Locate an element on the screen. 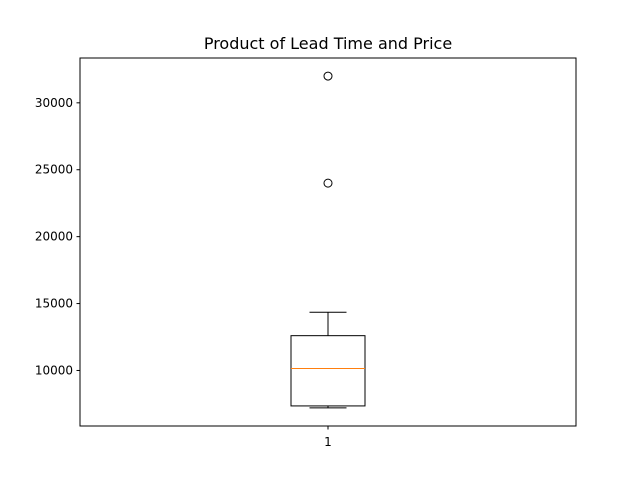 Image resolution: width=640 pixels, height=480 pixels. y-tick-label: 15000 is located at coordinates (54, 304).